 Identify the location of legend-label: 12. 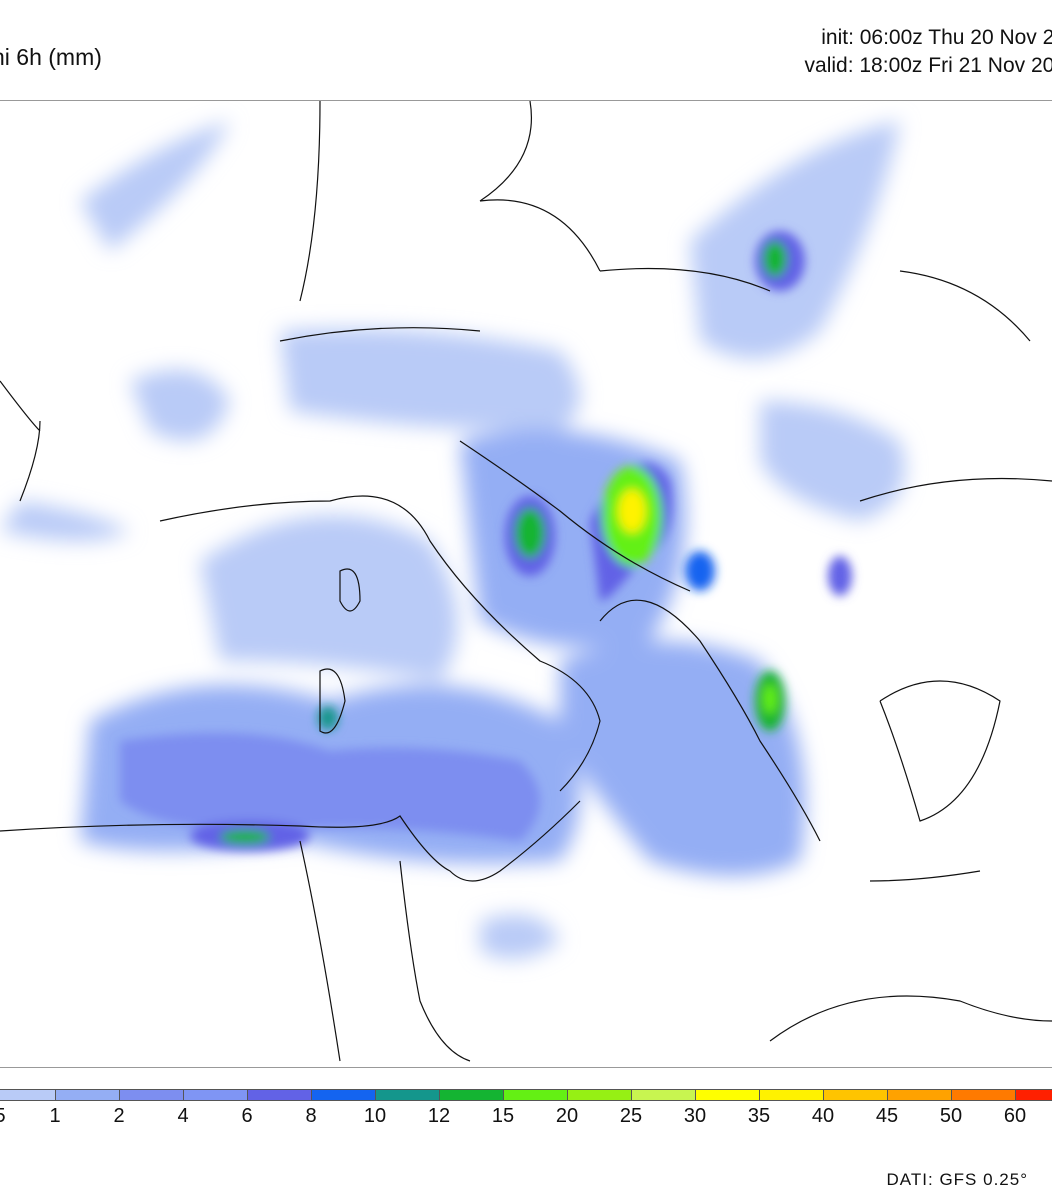
(439, 1116).